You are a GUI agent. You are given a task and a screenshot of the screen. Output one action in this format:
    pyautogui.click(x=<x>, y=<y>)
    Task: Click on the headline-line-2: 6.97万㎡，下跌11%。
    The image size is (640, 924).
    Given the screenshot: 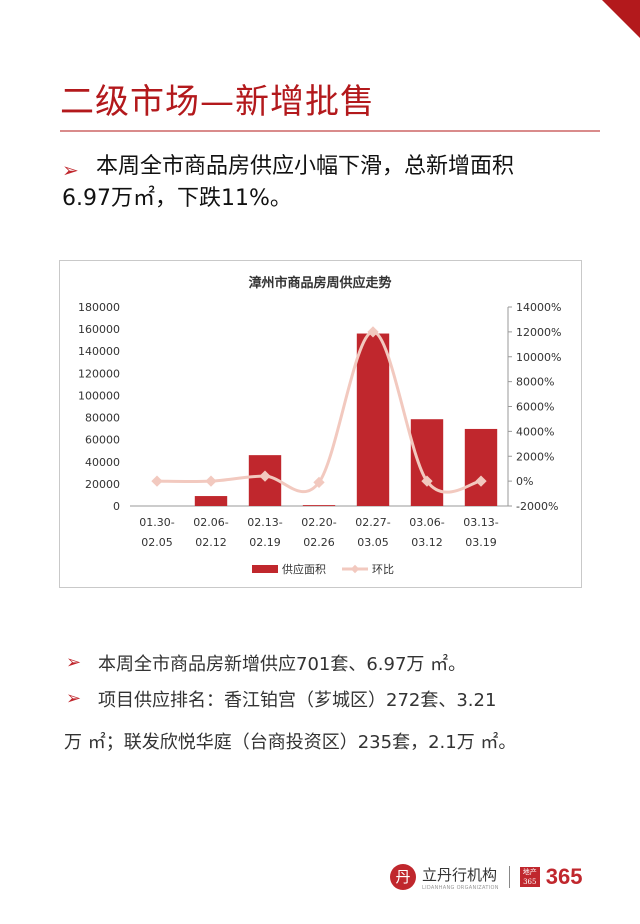 What is the action you would take?
    pyautogui.click(x=177, y=198)
    